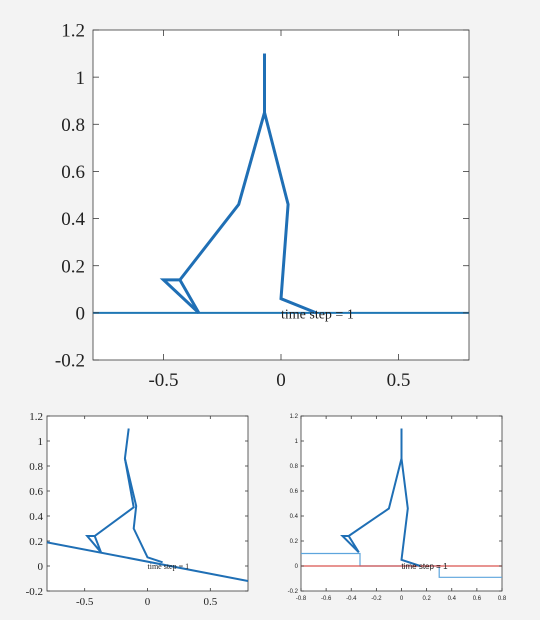 Image resolution: width=540 pixels, height=620 pixels. What do you see at coordinates (351, 599) in the screenshot?
I see `x-tick-label: -0.4` at bounding box center [351, 599].